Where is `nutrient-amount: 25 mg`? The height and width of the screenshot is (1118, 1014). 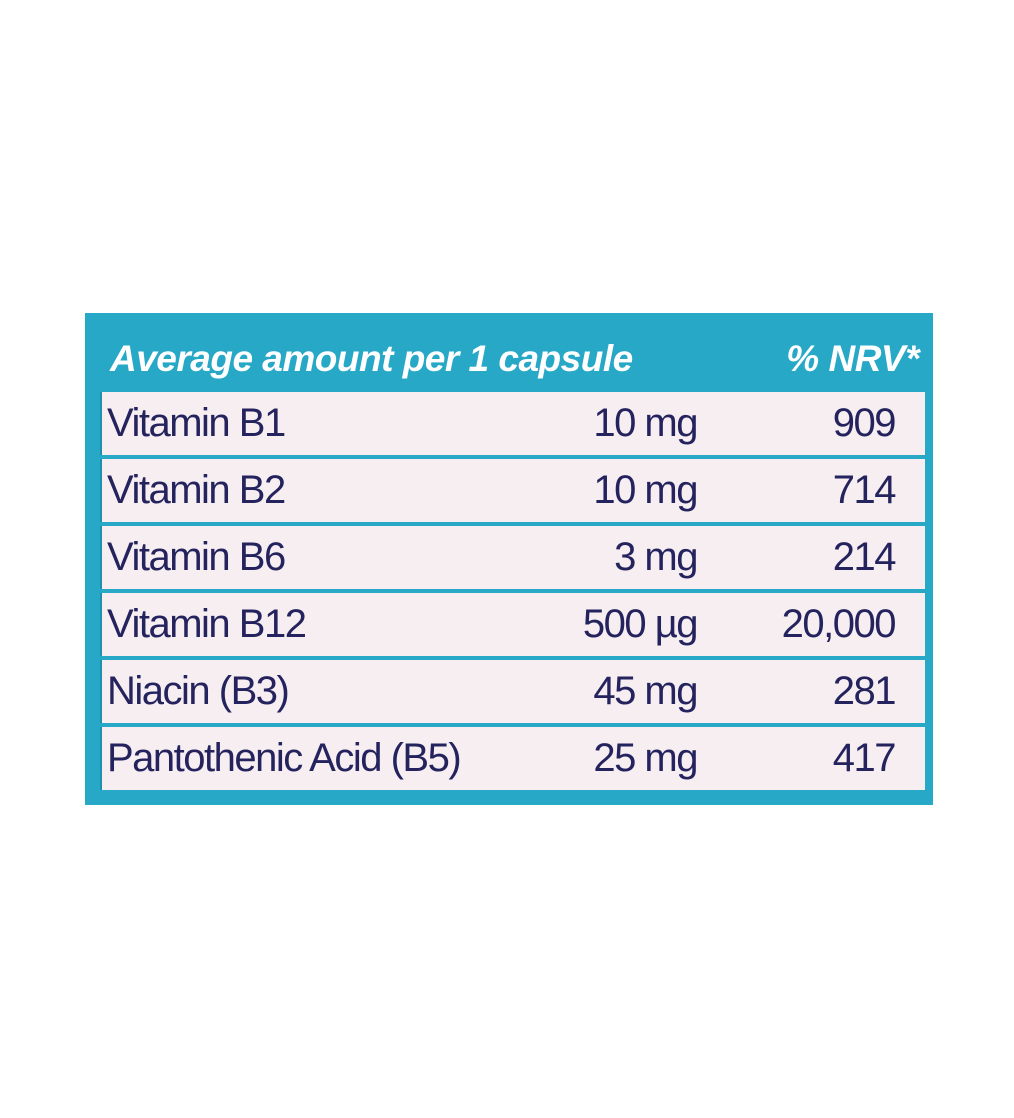 nutrient-amount: 25 mg is located at coordinates (645, 758).